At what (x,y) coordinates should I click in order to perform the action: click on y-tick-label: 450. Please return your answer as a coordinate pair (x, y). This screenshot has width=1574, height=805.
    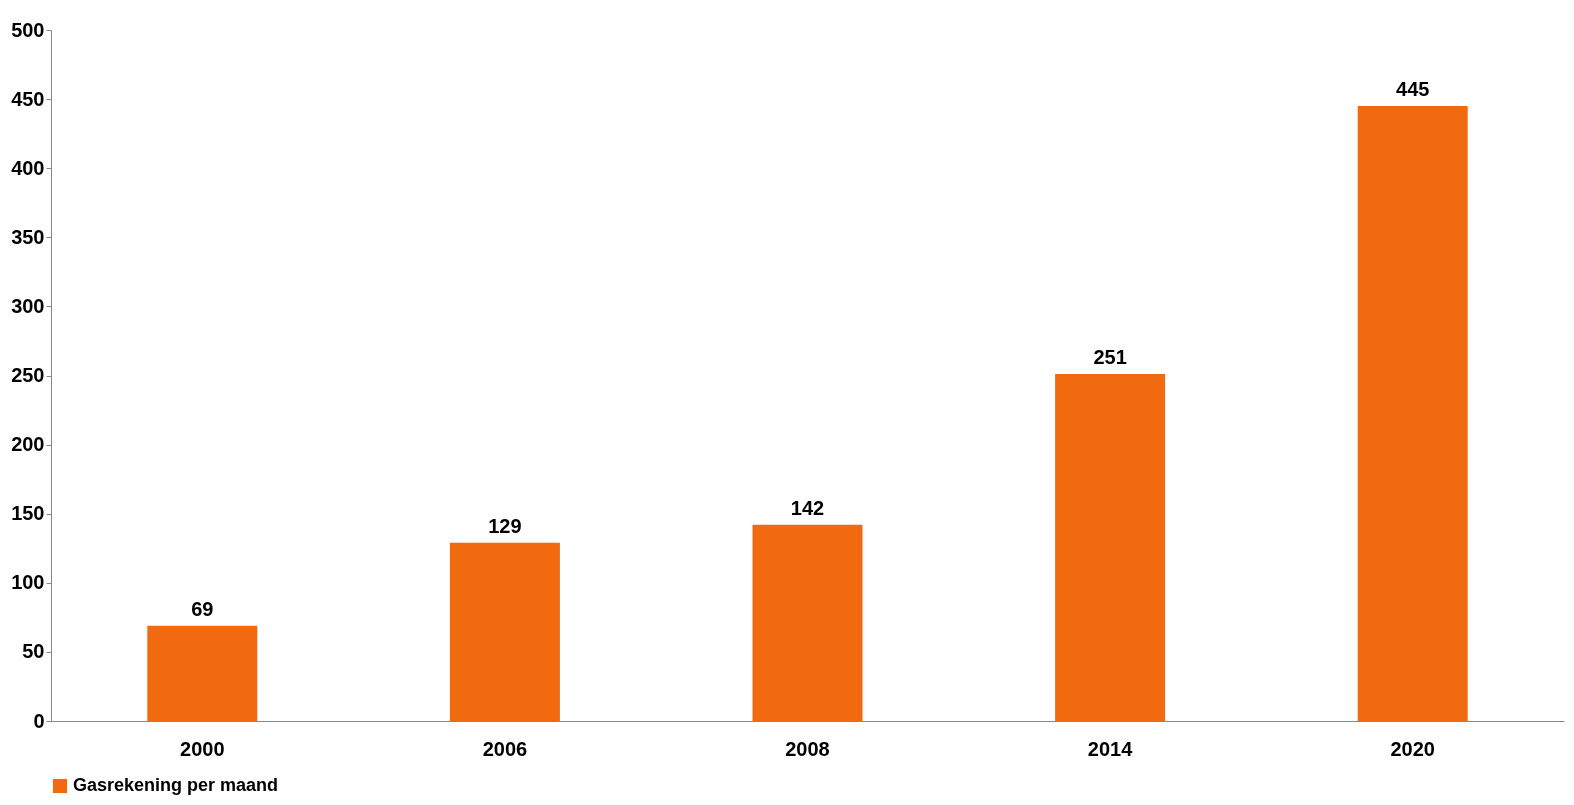
    Looking at the image, I should click on (28, 98).